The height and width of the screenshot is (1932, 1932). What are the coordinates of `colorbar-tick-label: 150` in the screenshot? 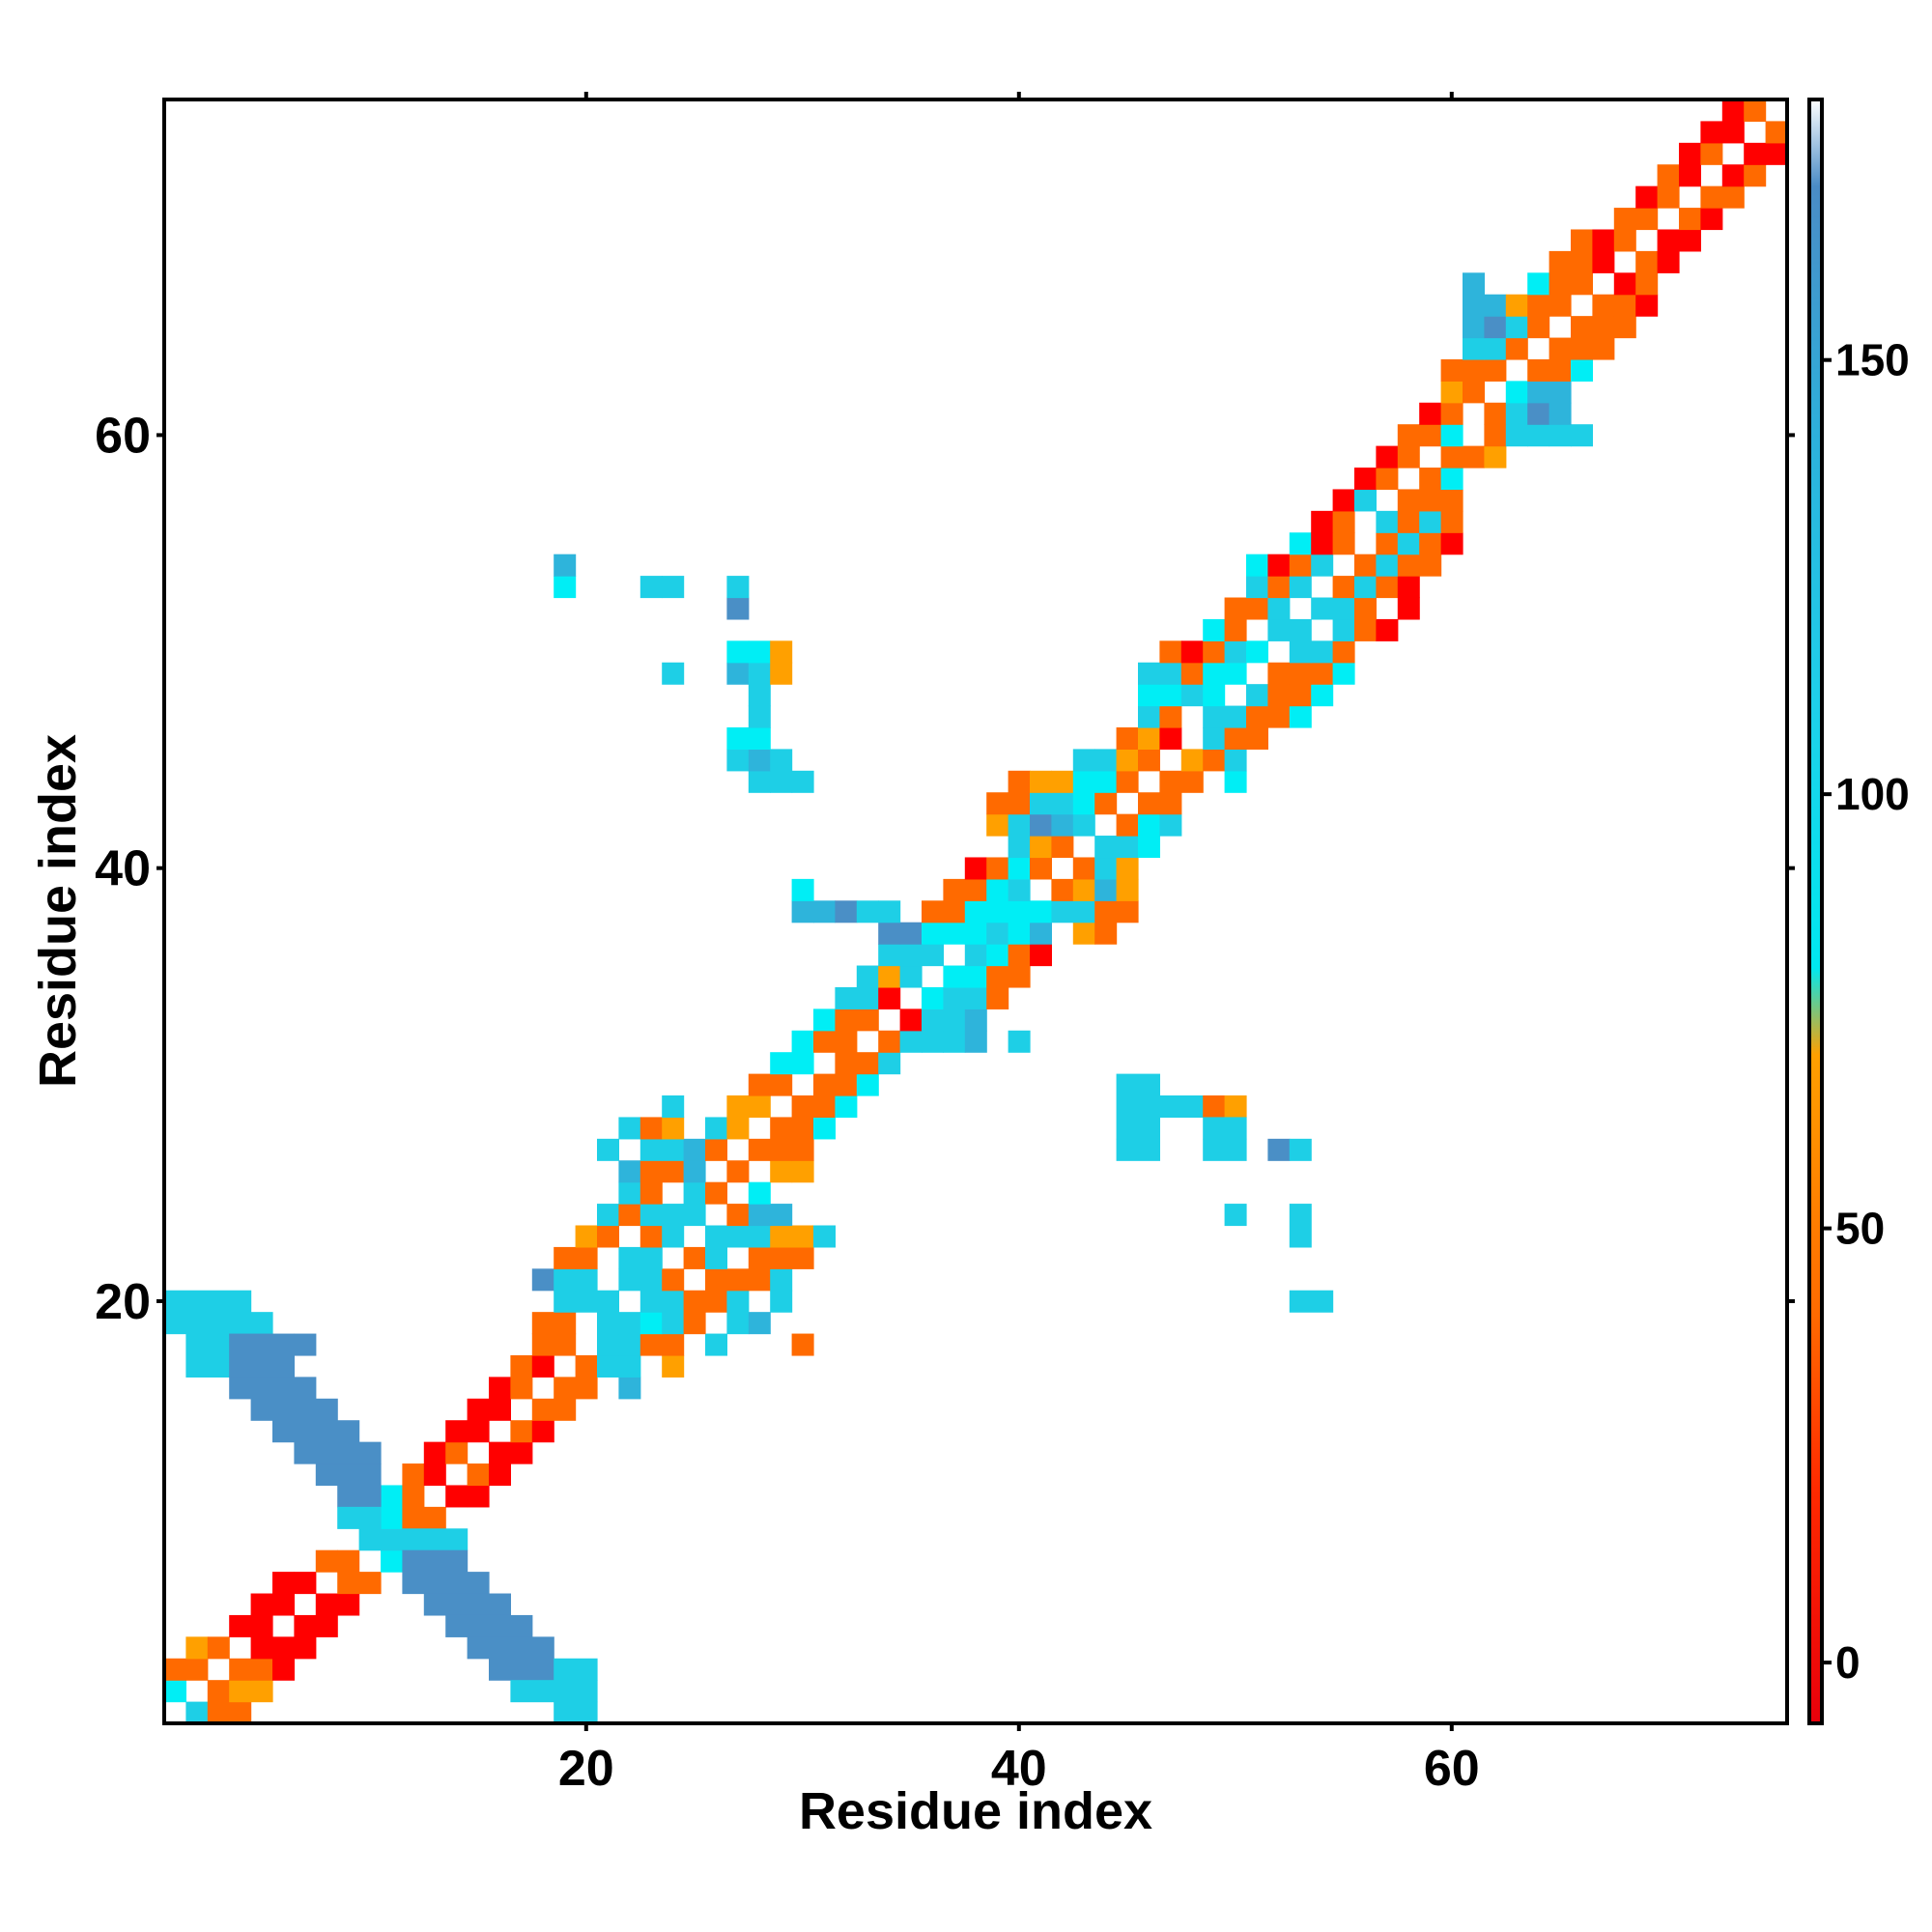 It's located at (1872, 360).